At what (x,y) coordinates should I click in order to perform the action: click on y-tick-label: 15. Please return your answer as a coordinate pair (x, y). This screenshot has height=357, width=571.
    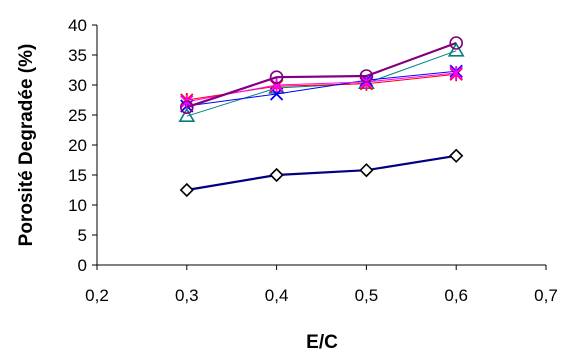
    Looking at the image, I should click on (77, 175).